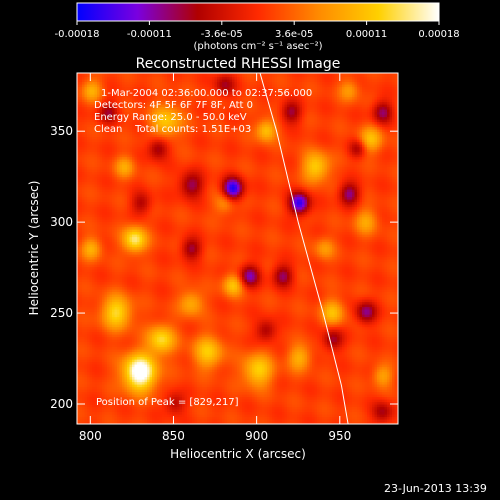  What do you see at coordinates (77, 34) in the screenshot?
I see `colorbar-tick-label: -0.00018` at bounding box center [77, 34].